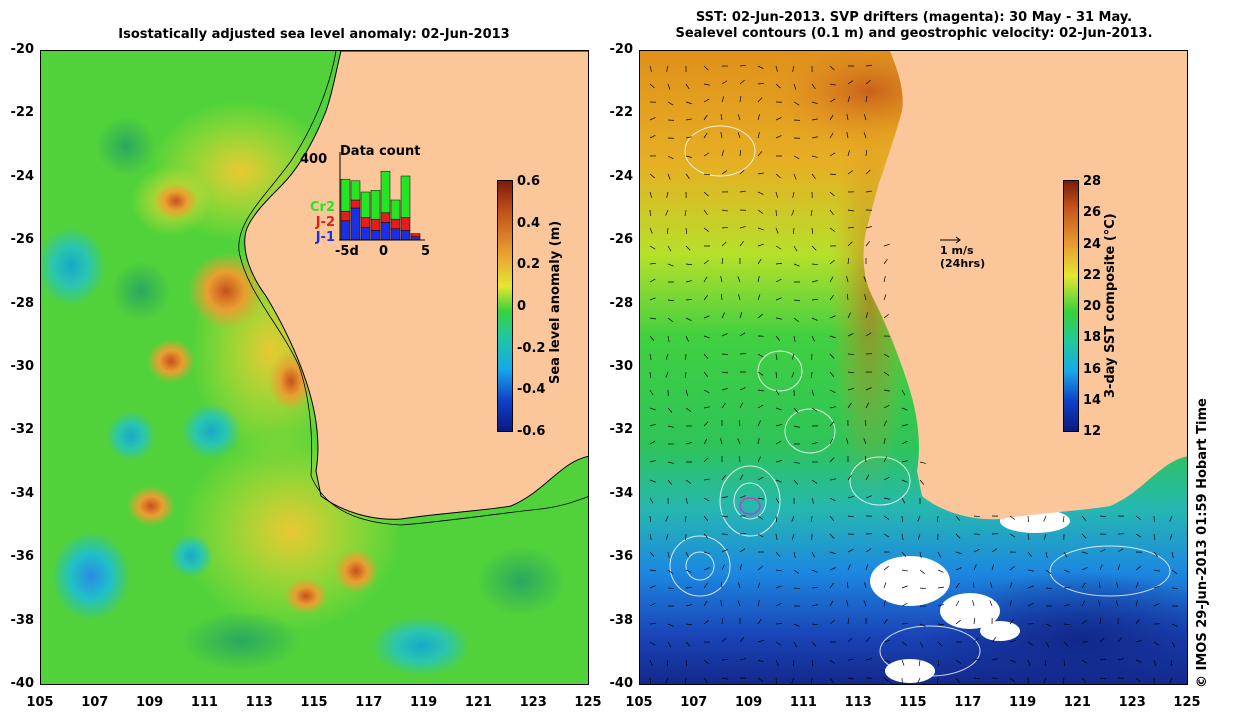 This screenshot has width=1250, height=720. Describe the element at coordinates (405, 224) in the screenshot. I see `inset-bar-6-j2` at that location.